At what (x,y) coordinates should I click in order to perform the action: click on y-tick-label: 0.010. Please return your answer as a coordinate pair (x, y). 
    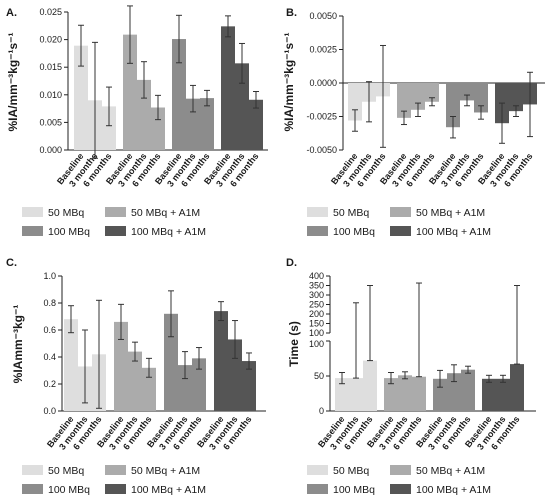
    Looking at the image, I should click on (50, 95).